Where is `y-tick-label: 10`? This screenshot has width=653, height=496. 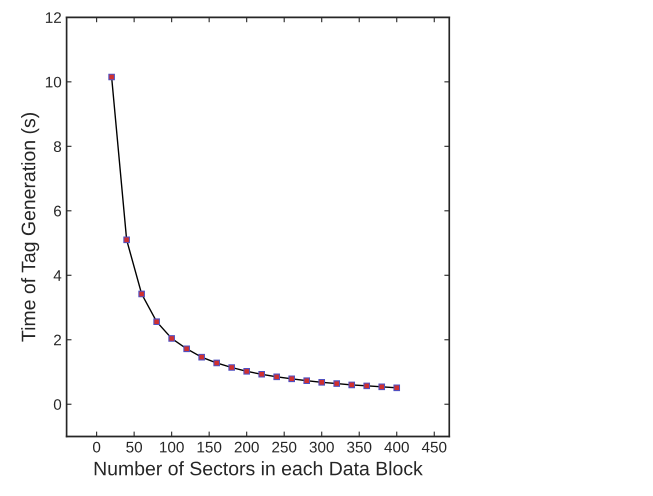 y-tick-label: 10 is located at coordinates (54, 82).